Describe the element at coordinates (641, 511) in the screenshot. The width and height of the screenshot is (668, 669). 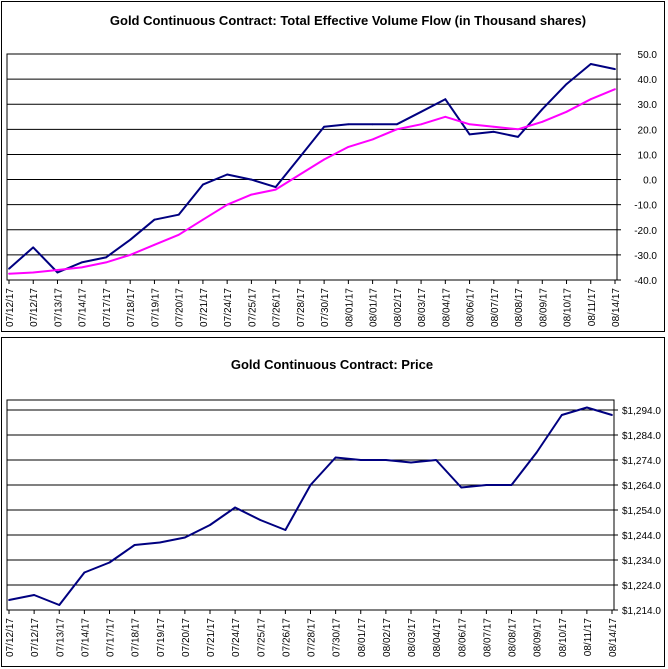
I see `y-tick-label: $1,254.0` at that location.